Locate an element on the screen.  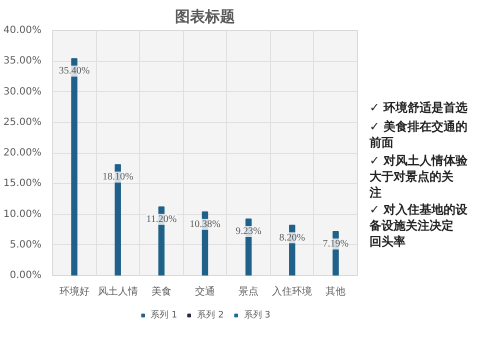
y-tick-label: 20.00% is located at coordinates (22, 153).